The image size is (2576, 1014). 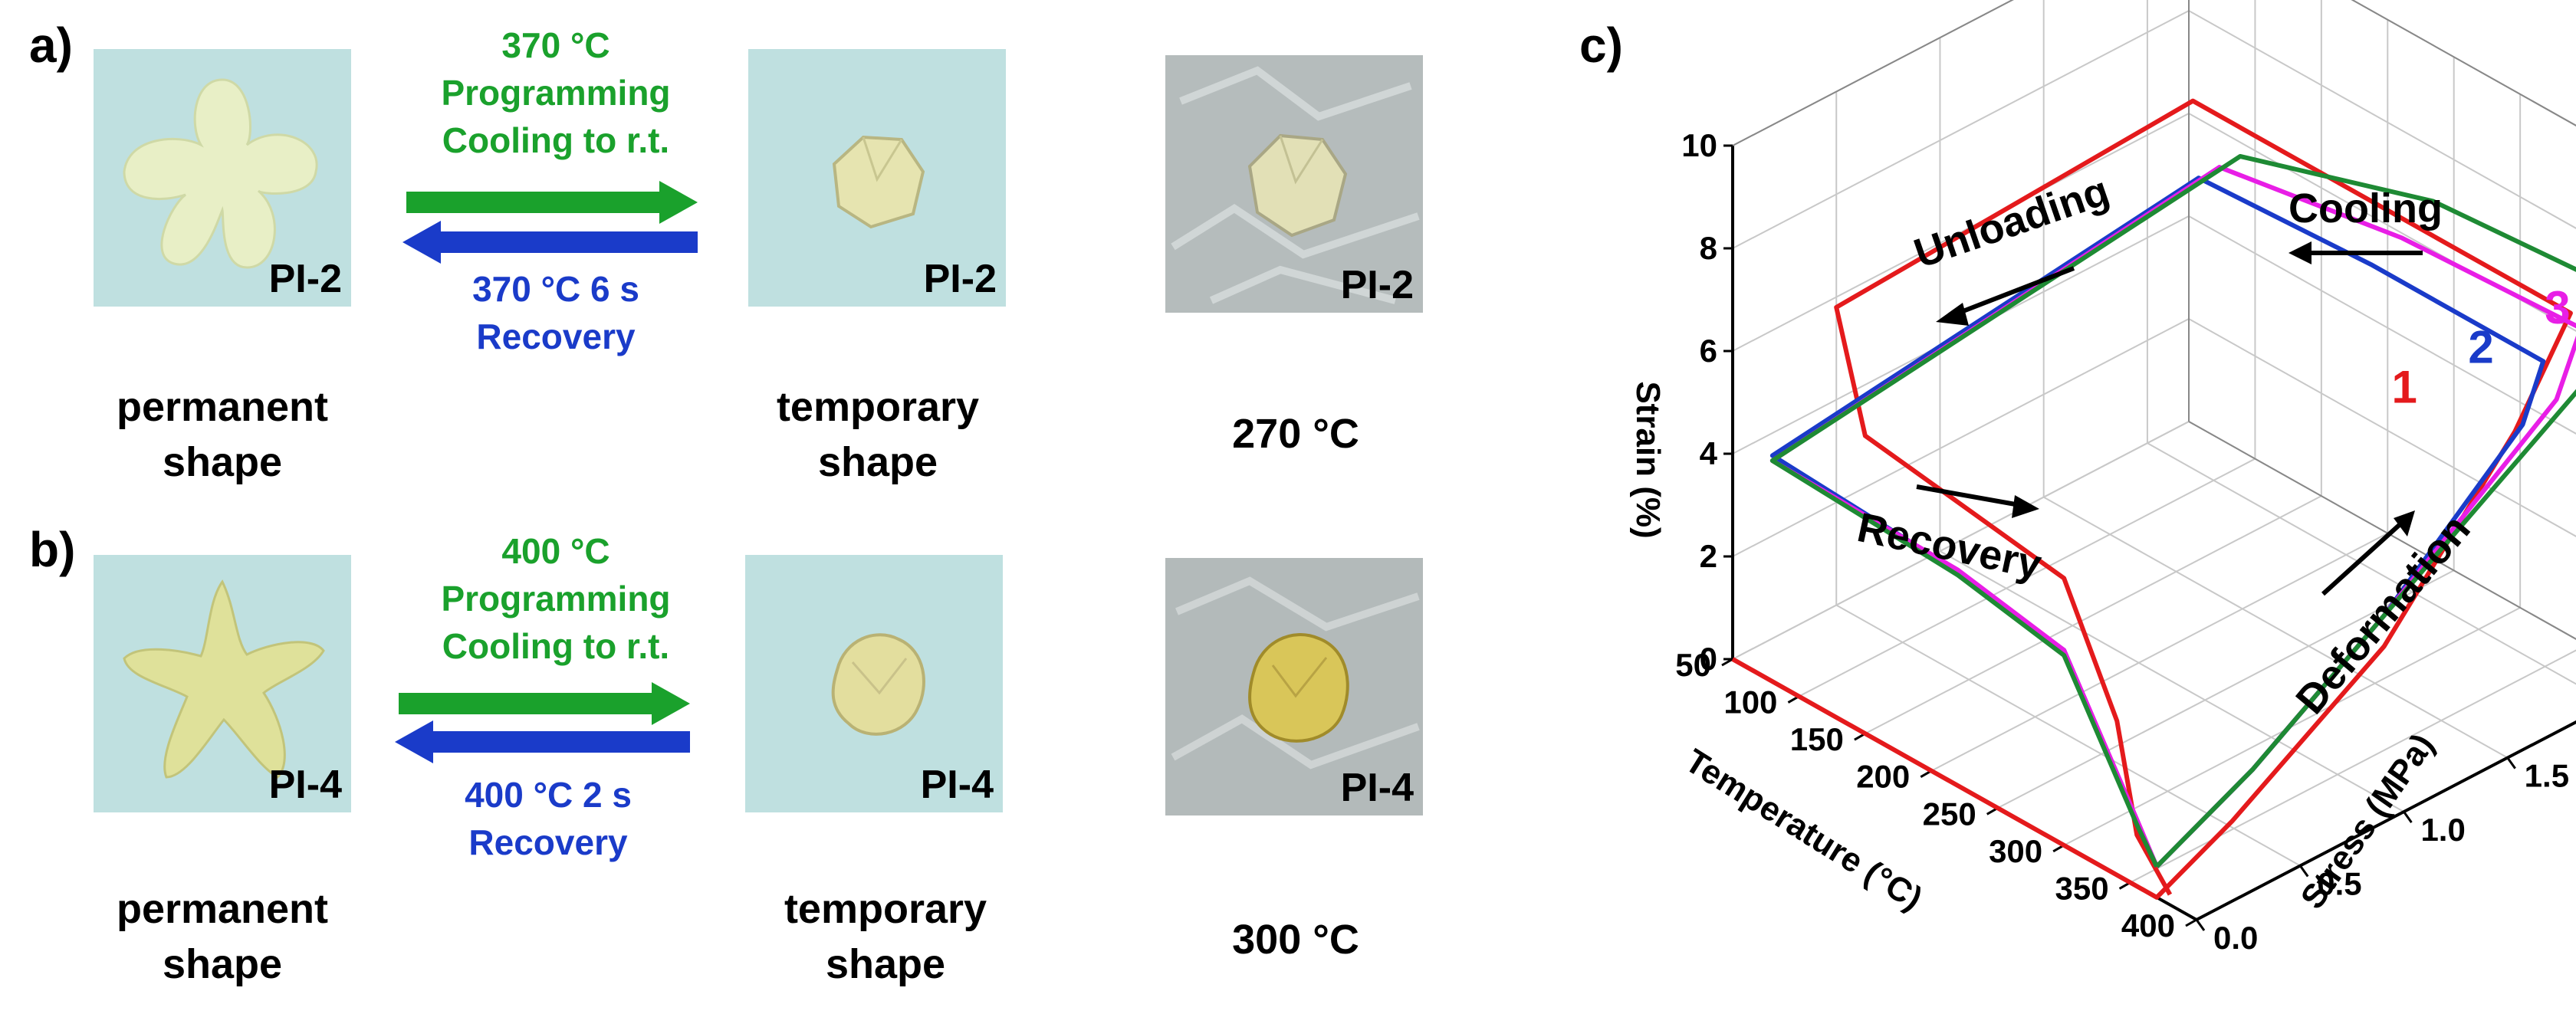 What do you see at coordinates (1296, 434) in the screenshot?
I see `caption-temperature-a: 270 °C` at bounding box center [1296, 434].